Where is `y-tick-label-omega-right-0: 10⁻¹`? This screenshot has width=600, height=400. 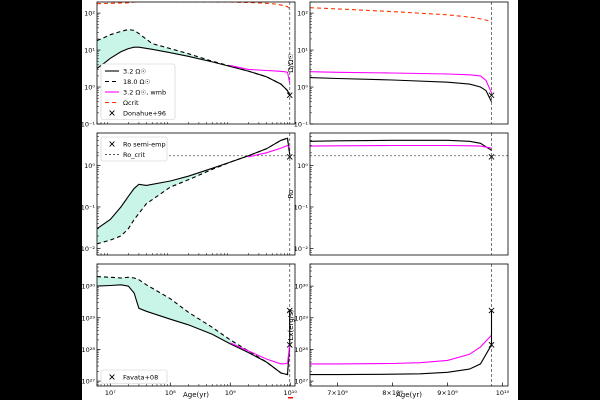 y-tick-label-omega-right-0: 10⁻¹ is located at coordinates (301, 125).